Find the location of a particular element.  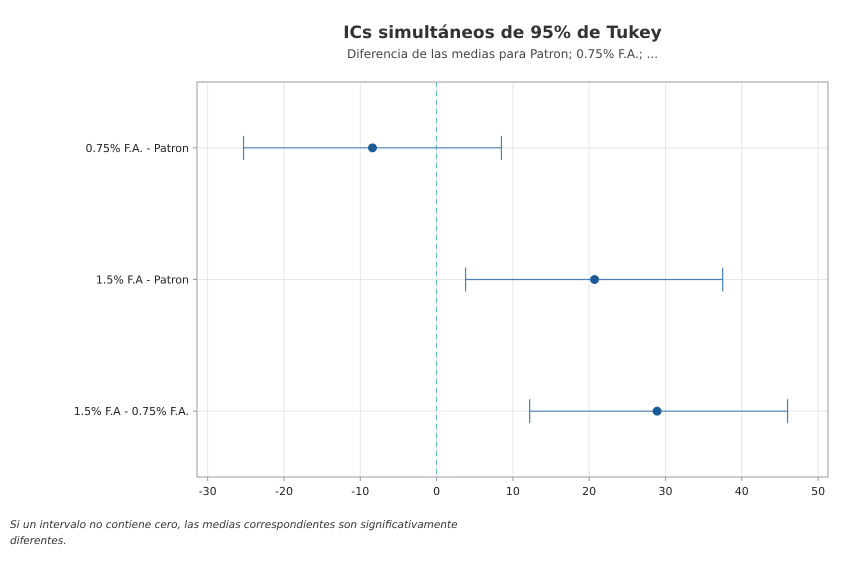

text: Si un intervalo no contiene cero, las medias correspondientes son significativamente diferentes. is located at coordinates (234, 533).